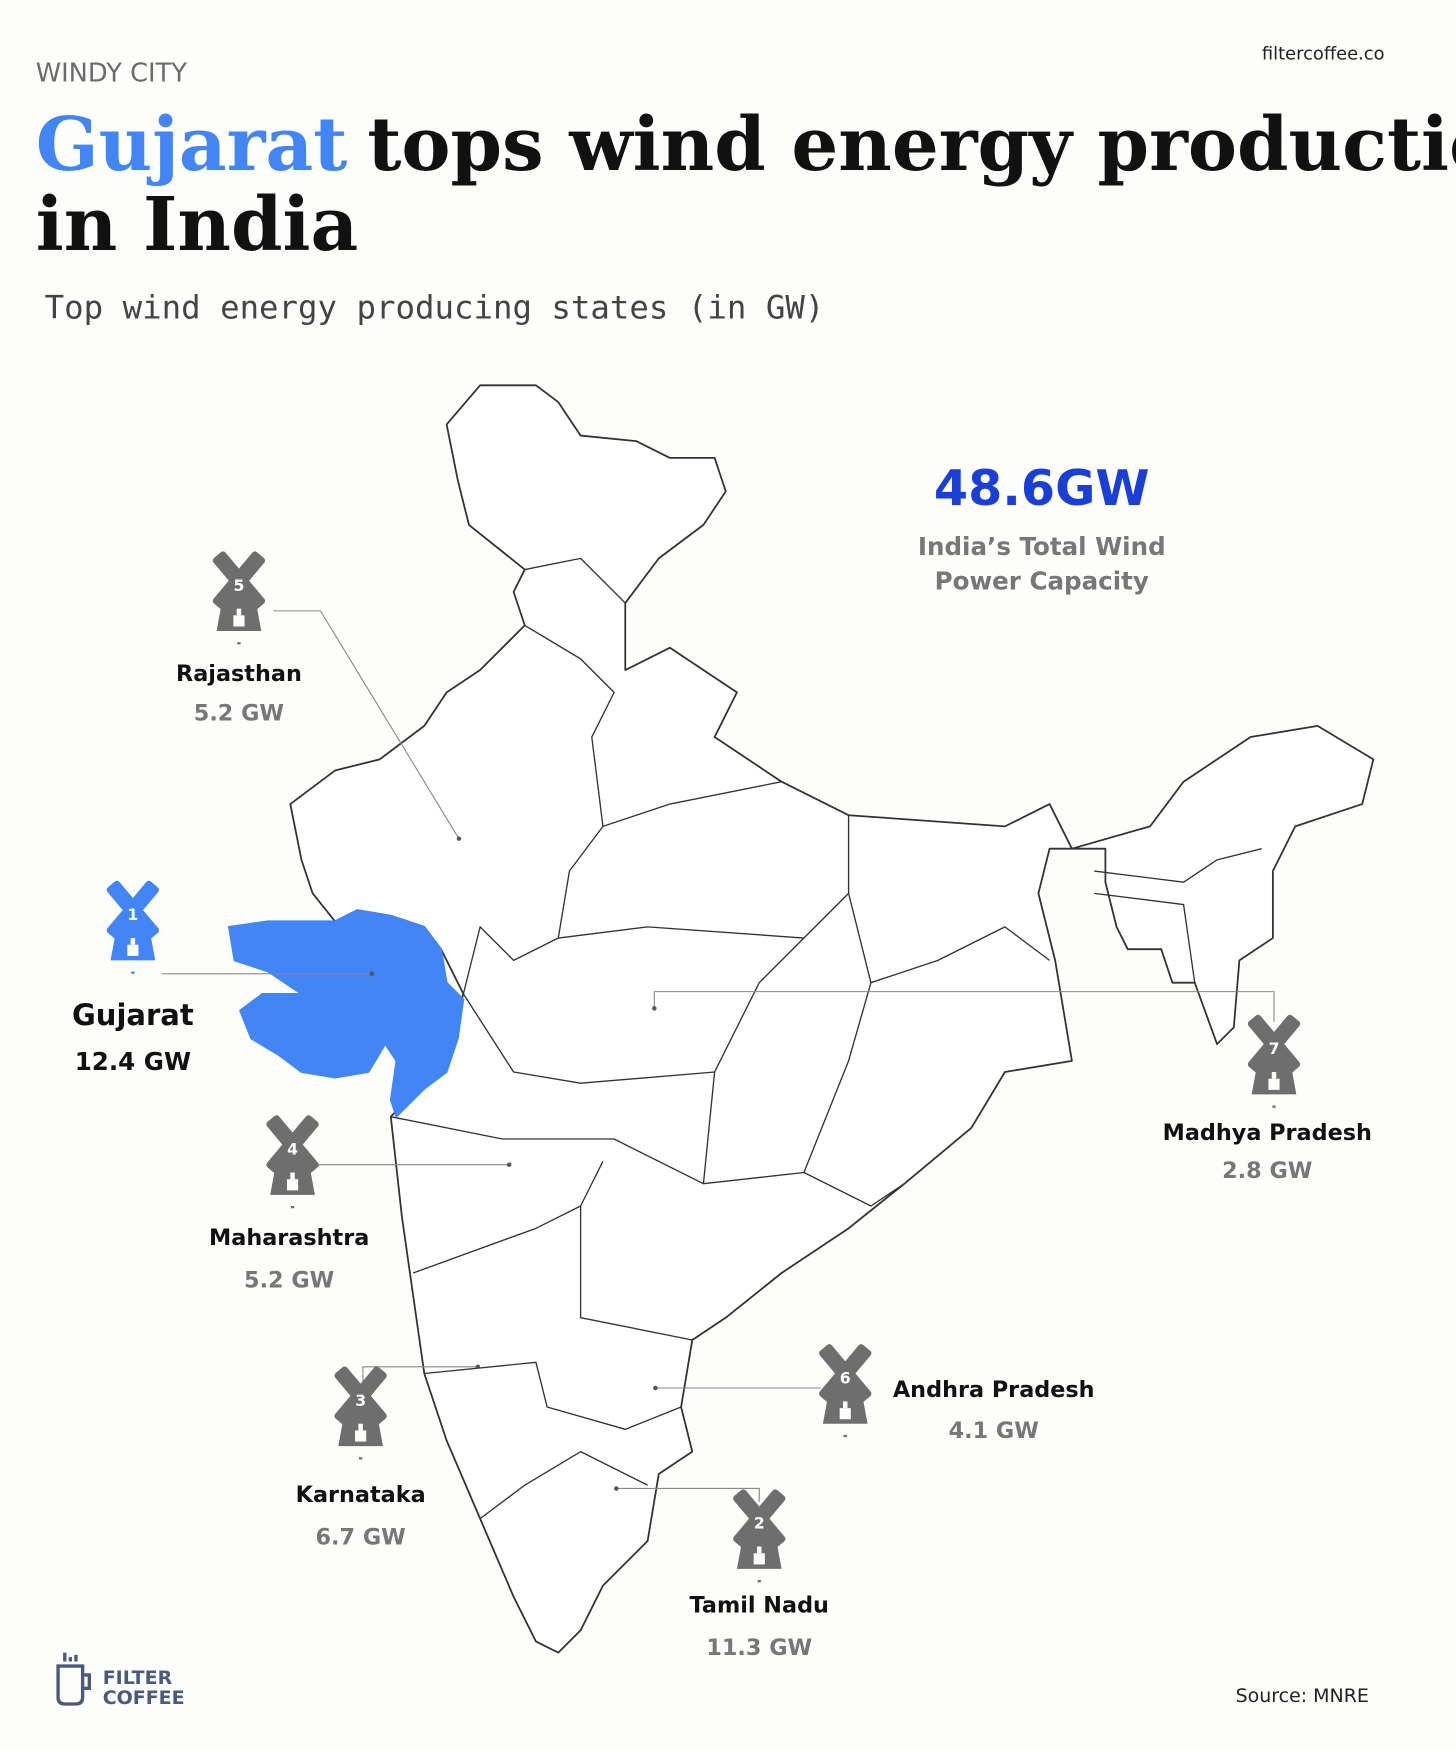  What do you see at coordinates (435, 307) in the screenshot?
I see `subtitle: Top wind energy producing states (in GW)` at bounding box center [435, 307].